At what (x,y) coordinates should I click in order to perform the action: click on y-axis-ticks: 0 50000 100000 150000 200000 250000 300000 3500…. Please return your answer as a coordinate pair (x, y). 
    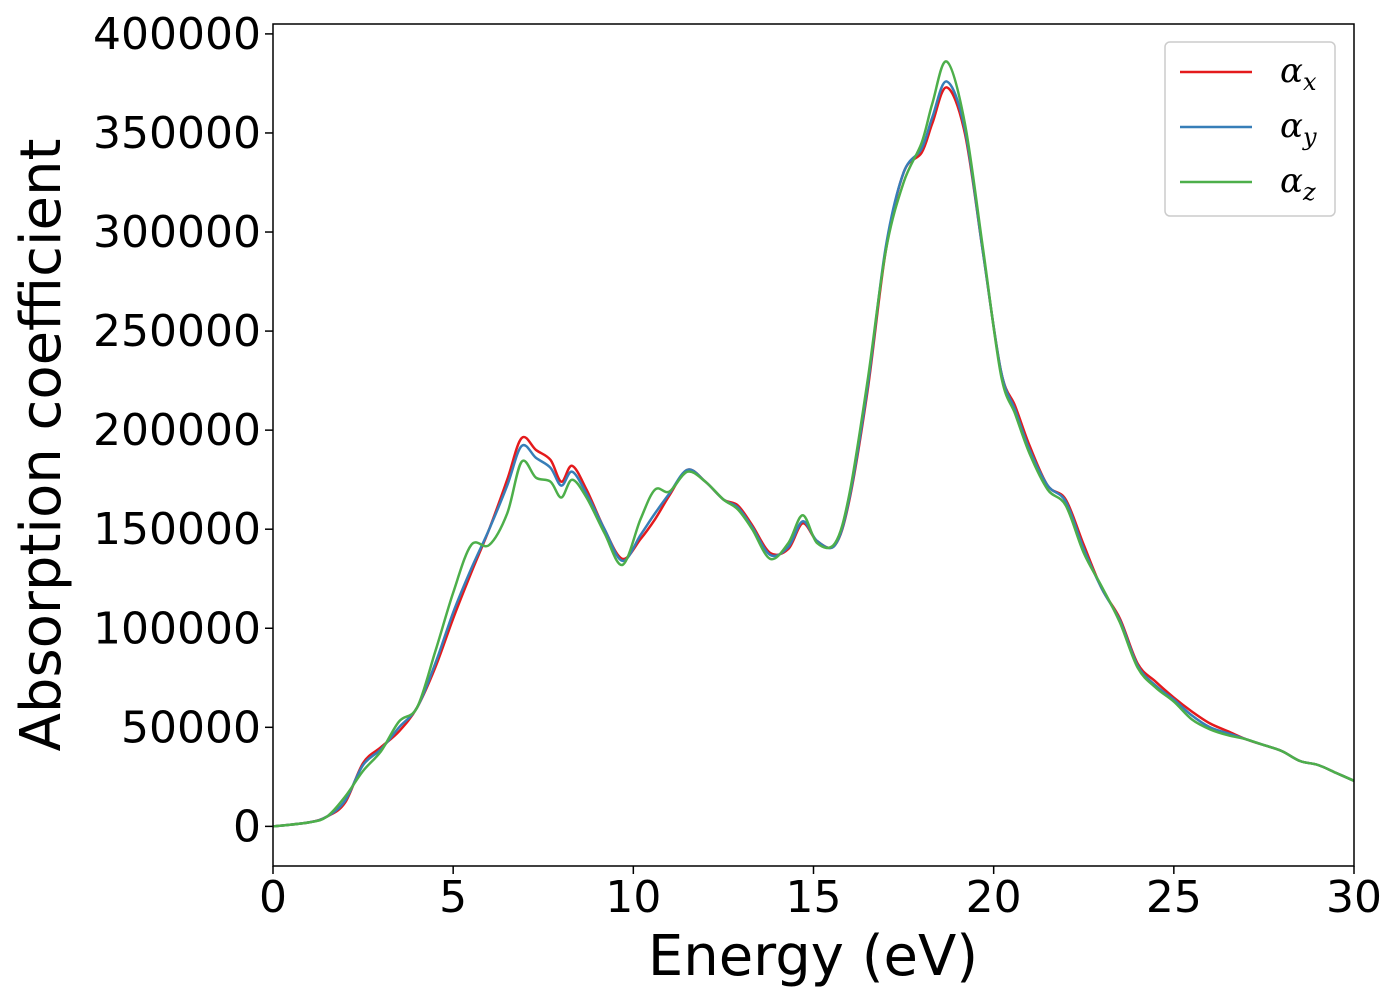
    Looking at the image, I should click on (183, 430).